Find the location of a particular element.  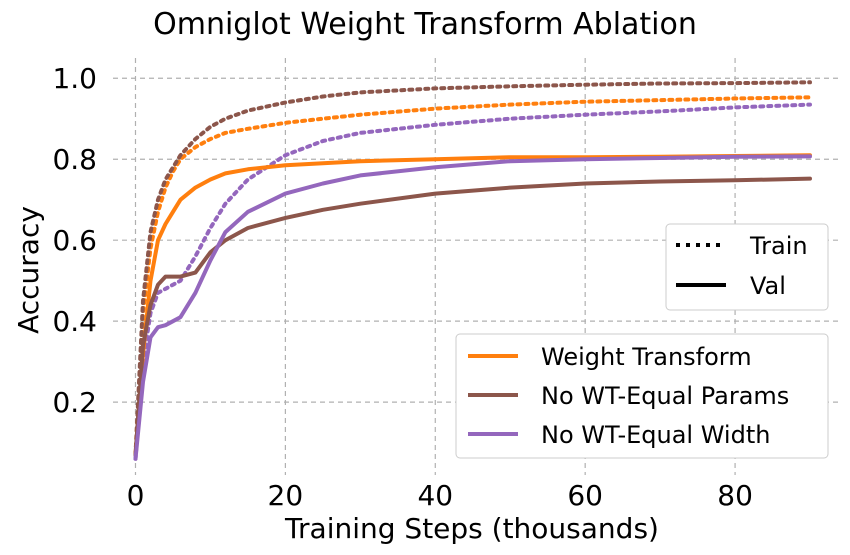

legend-label-no-wt-equal-params: No WT-Equal Params is located at coordinates (665, 396).